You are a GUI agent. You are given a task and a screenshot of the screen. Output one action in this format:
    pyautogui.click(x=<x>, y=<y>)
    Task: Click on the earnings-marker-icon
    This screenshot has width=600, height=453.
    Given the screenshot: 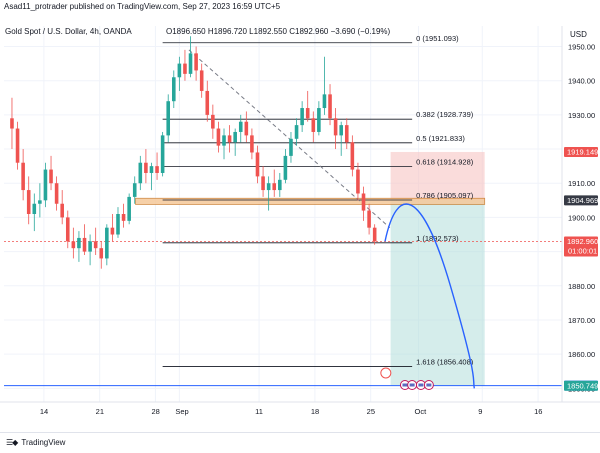 What is the action you would take?
    pyautogui.click(x=386, y=373)
    